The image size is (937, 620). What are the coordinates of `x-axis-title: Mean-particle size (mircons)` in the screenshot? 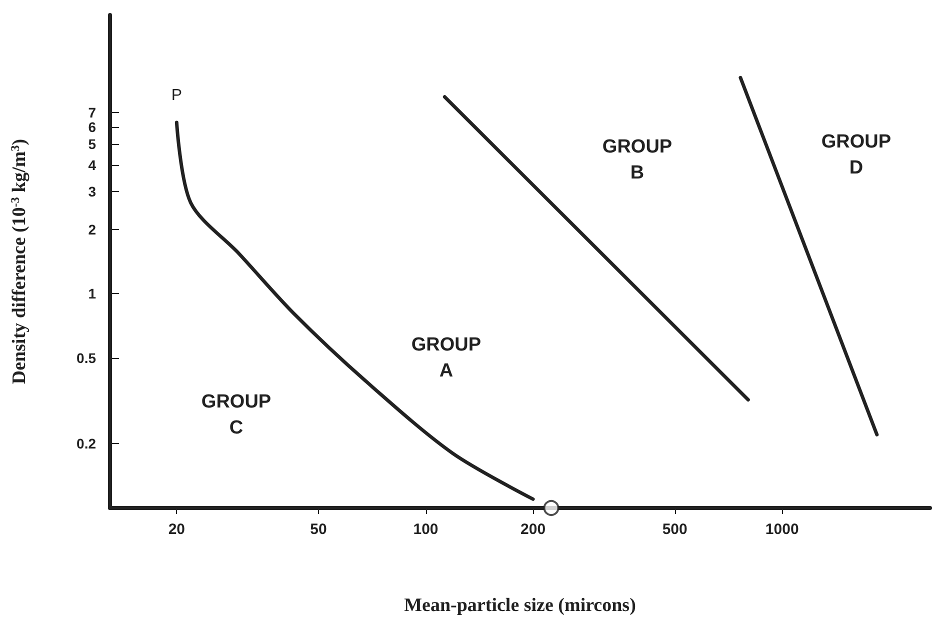 It's located at (520, 605).